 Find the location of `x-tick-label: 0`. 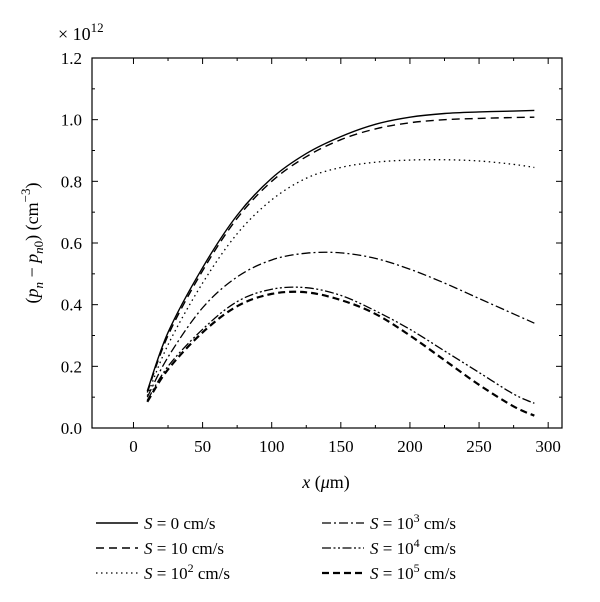

x-tick-label: 0 is located at coordinates (133, 446).